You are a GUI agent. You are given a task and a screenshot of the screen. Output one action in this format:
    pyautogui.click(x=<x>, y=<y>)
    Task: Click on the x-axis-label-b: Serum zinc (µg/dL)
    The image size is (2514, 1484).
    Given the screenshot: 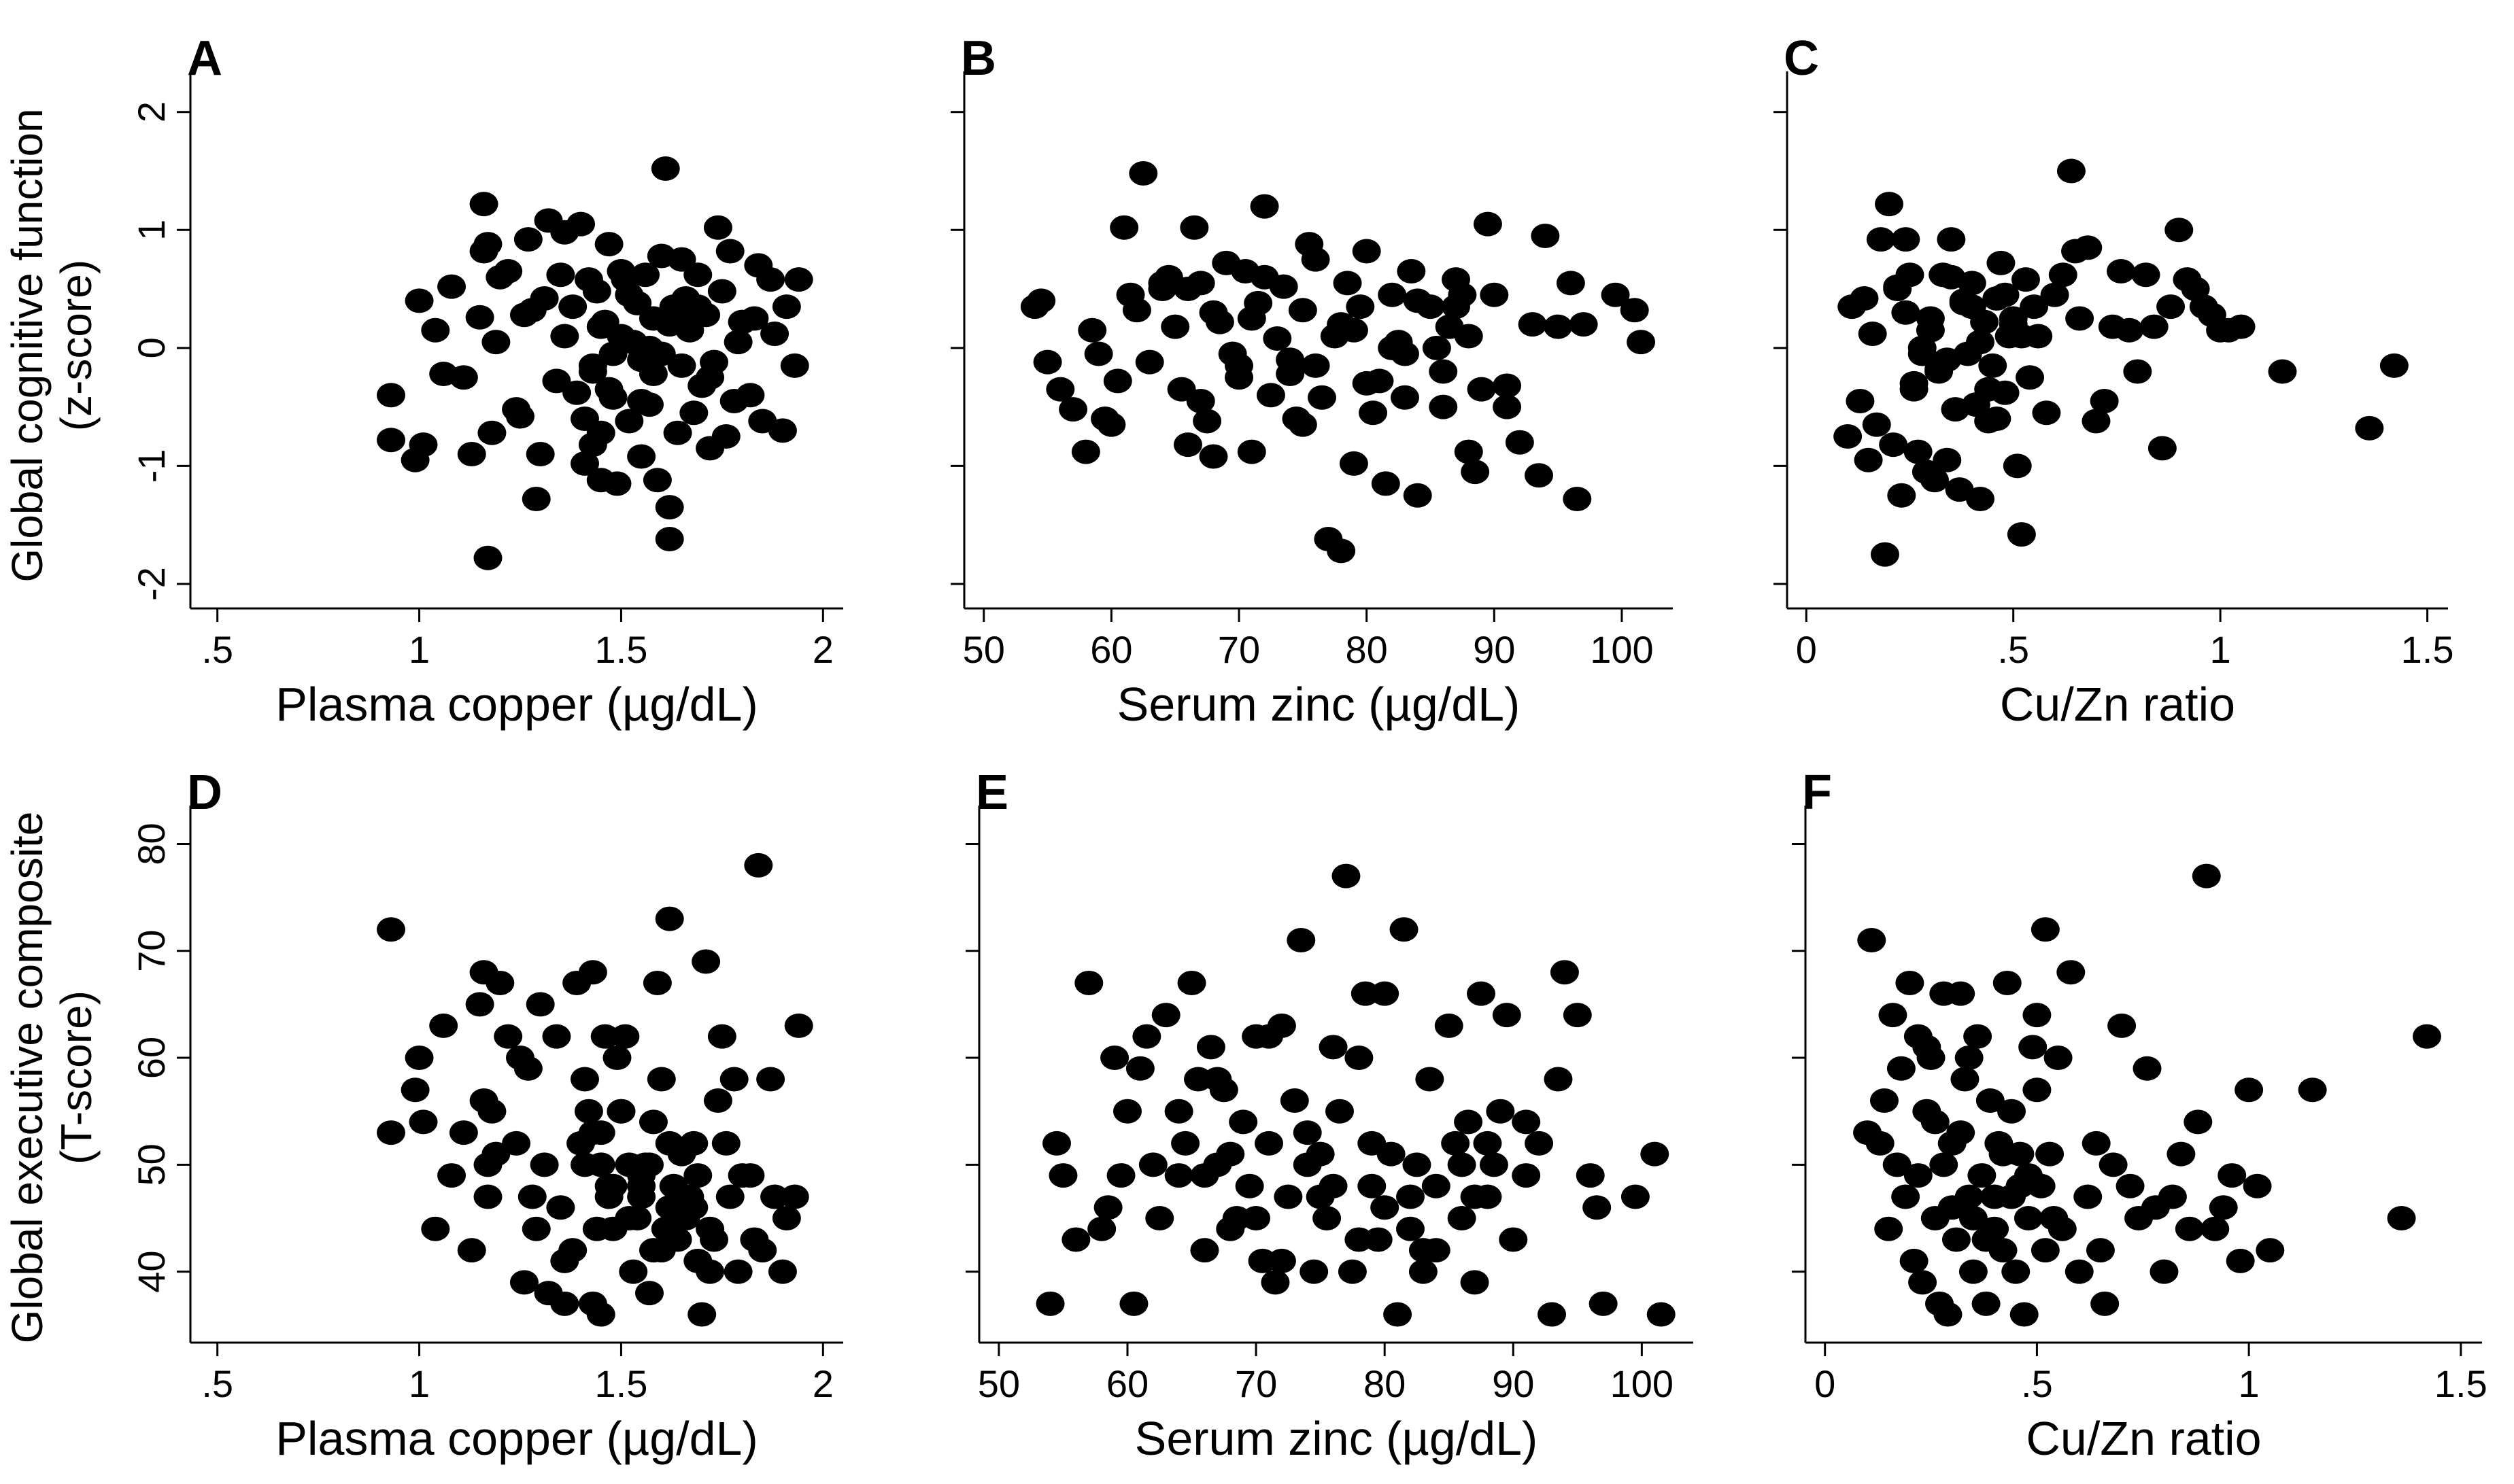 What is the action you would take?
    pyautogui.click(x=1319, y=705)
    